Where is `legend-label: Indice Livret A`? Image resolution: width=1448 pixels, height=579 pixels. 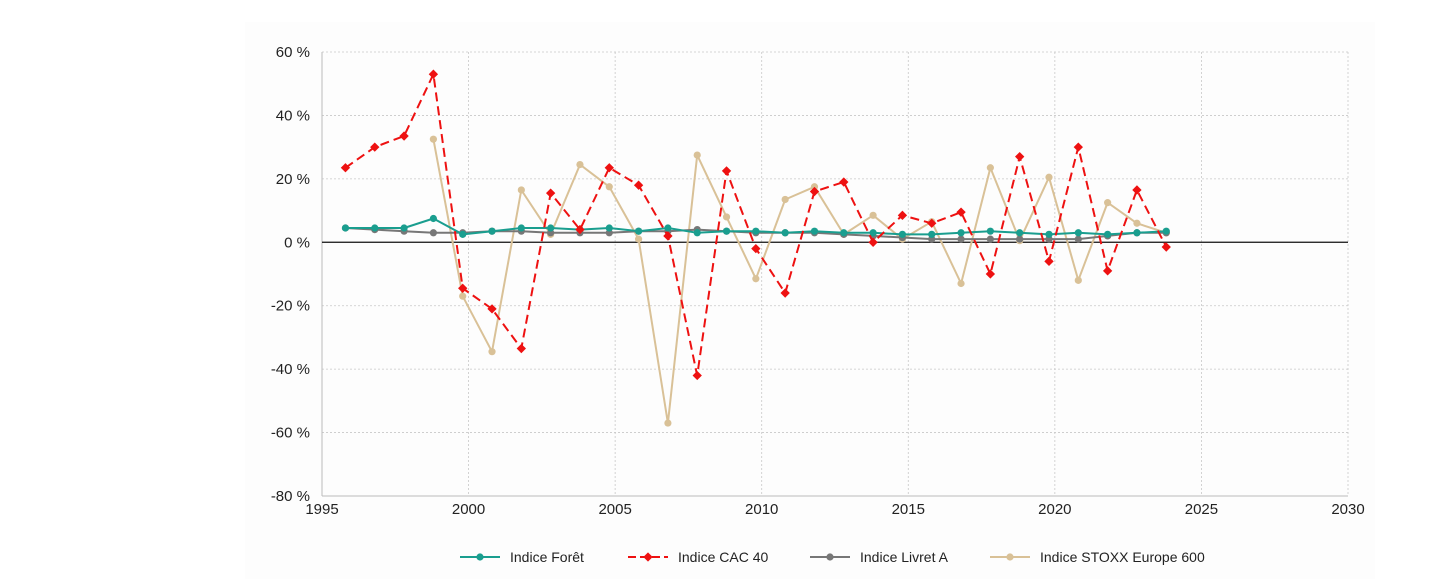 legend-label: Indice Livret A is located at coordinates (904, 557).